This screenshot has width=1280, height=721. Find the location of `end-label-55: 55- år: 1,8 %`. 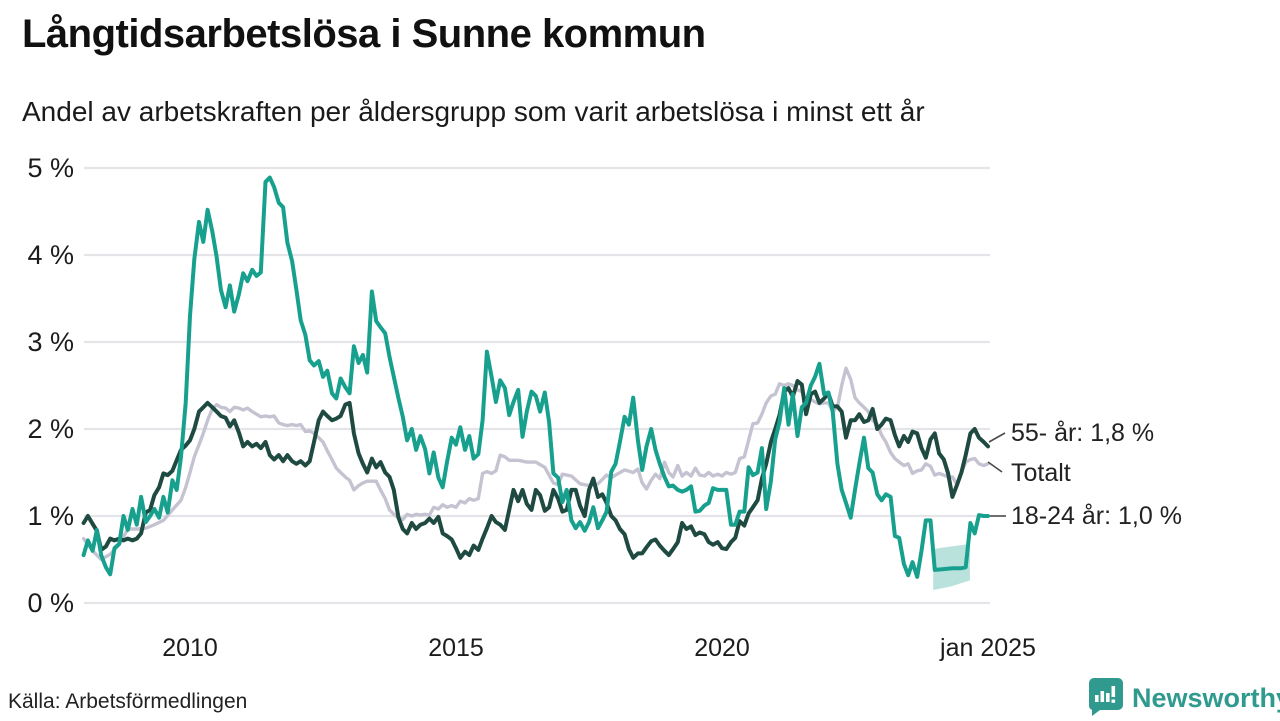

end-label-55: 55- år: 1,8 % is located at coordinates (1083, 433).